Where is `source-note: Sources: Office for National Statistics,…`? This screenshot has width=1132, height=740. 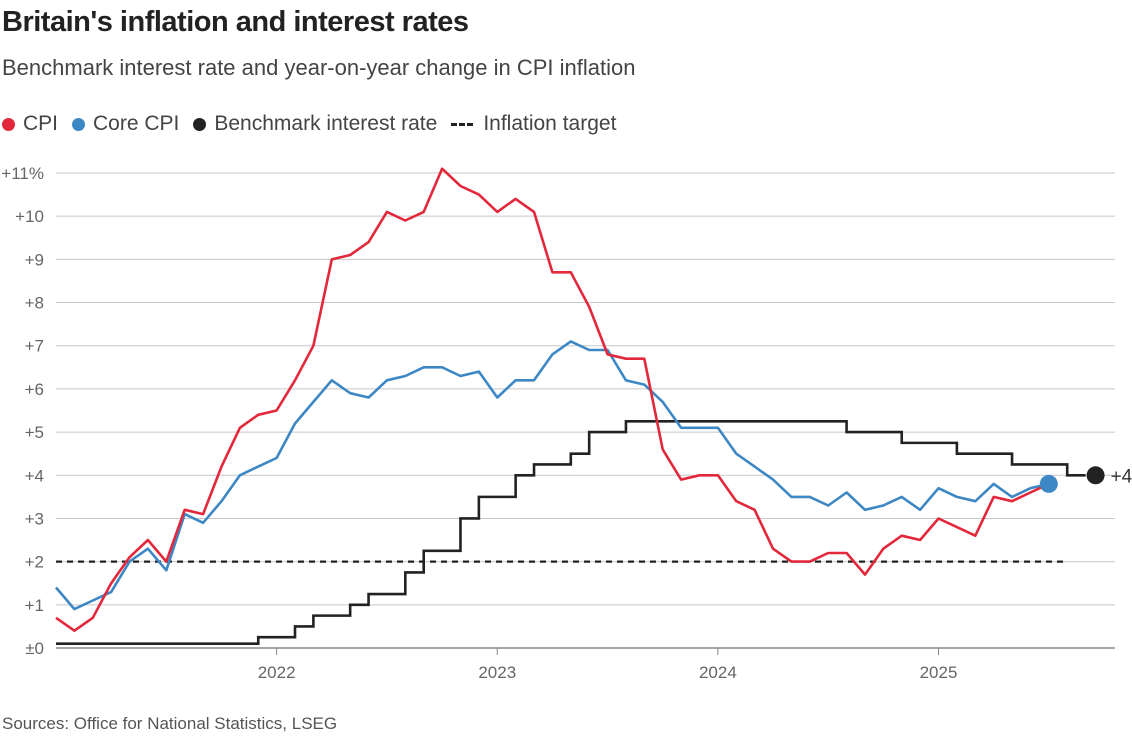
source-note: Sources: Office for National Statistics,… is located at coordinates (170, 723).